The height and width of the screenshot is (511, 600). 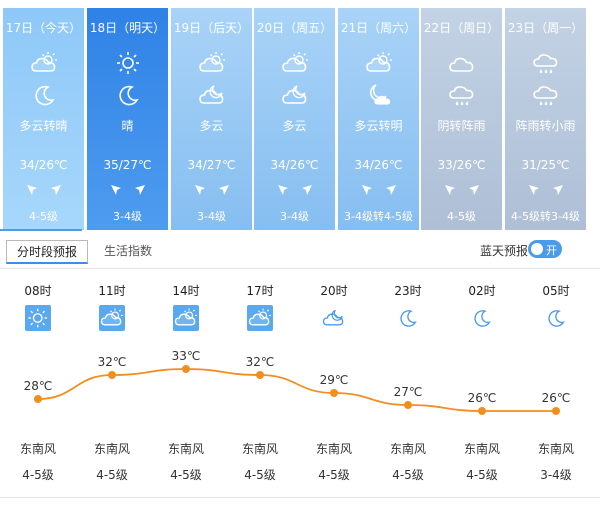 What do you see at coordinates (461, 165) in the screenshot?
I see `day-temperature: 33/26℃` at bounding box center [461, 165].